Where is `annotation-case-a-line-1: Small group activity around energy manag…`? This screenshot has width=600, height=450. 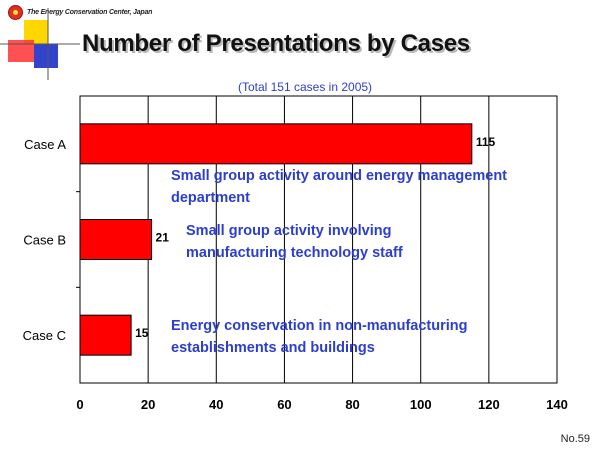
annotation-case-a-line-1: Small group activity around energy manag… is located at coordinates (339, 176).